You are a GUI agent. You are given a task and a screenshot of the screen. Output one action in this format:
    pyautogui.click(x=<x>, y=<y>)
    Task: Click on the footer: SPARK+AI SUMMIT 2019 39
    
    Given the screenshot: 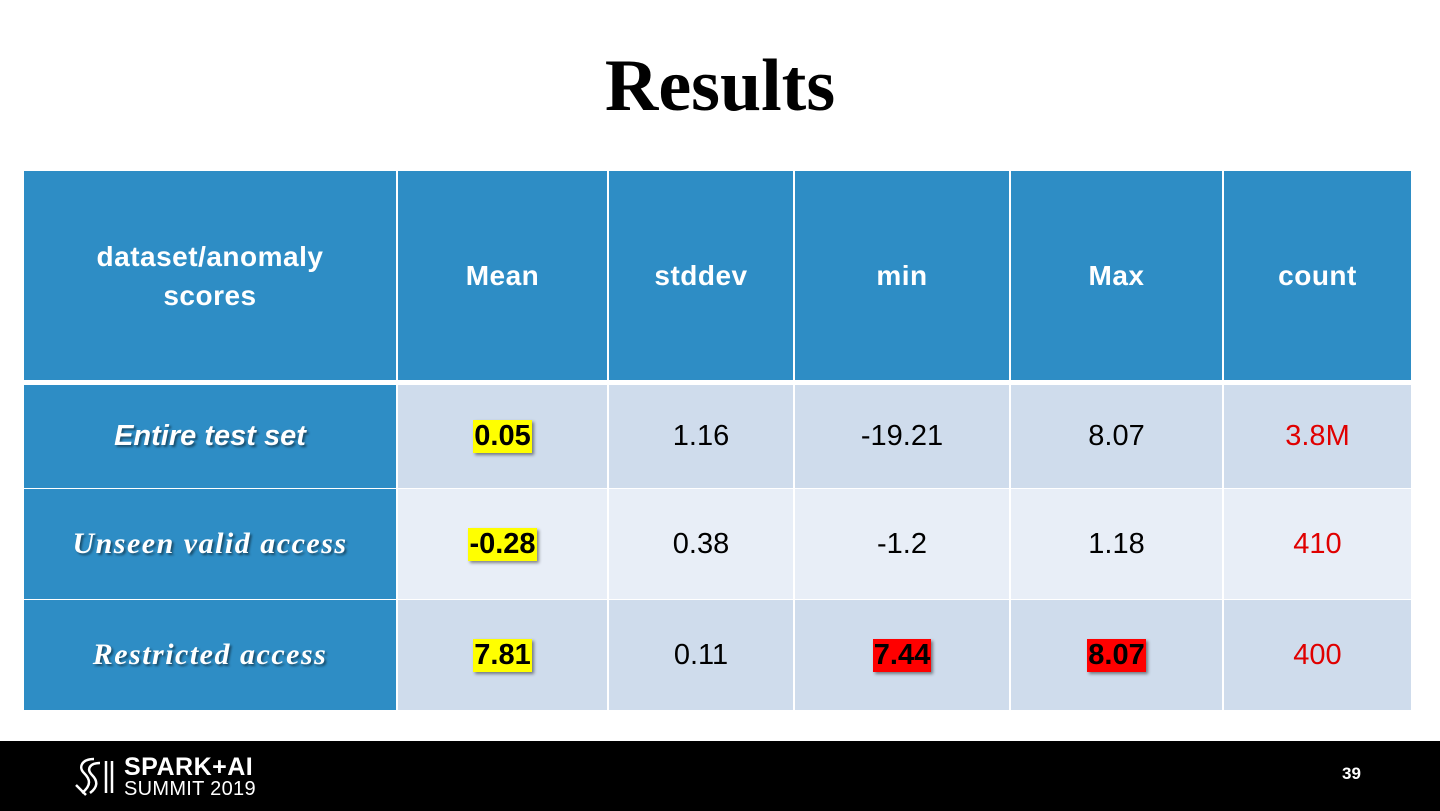 What is the action you would take?
    pyautogui.click(x=720, y=776)
    